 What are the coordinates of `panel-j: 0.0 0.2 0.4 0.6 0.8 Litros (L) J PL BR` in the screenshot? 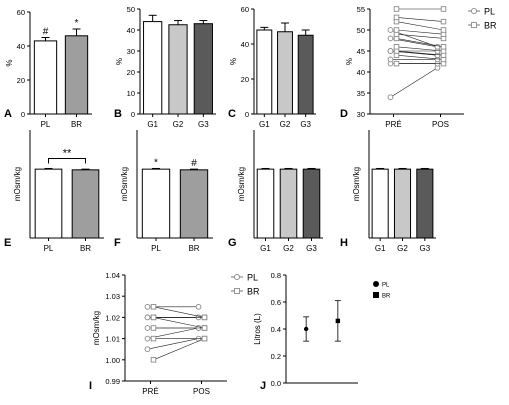 It's located at (322, 331).